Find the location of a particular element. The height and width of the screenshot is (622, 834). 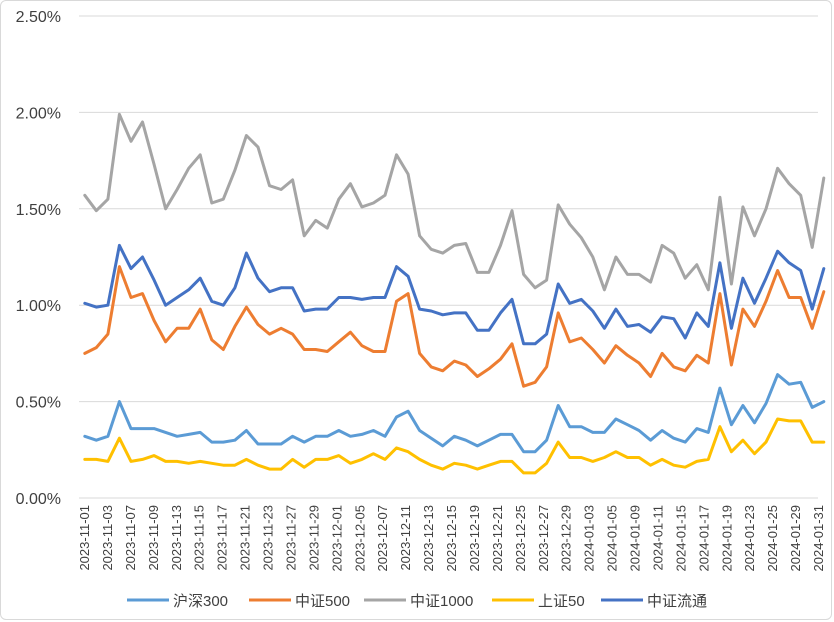

y-tick-label: 2.50% is located at coordinates (38, 17).